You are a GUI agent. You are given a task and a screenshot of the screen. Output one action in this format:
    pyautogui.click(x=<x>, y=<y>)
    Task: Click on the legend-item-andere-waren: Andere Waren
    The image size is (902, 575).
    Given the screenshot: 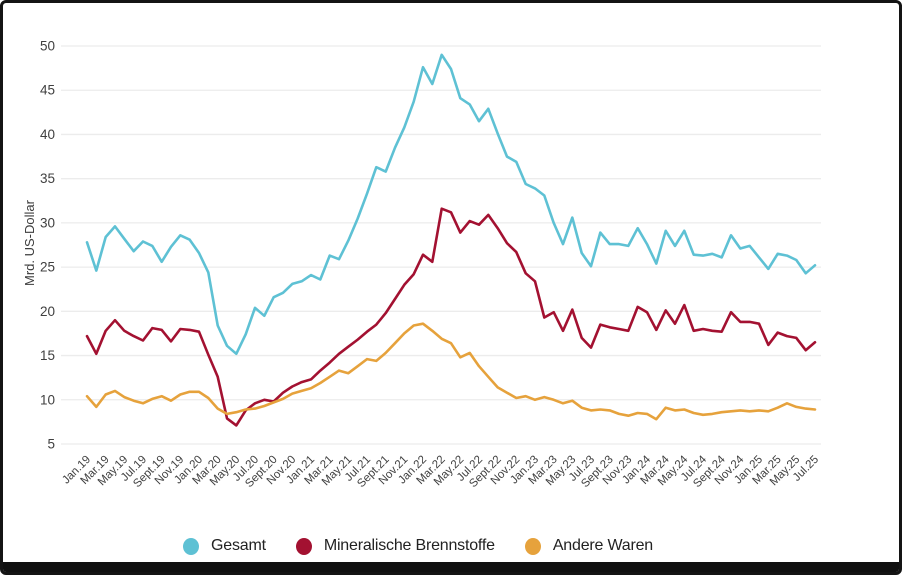 What is the action you would take?
    pyautogui.click(x=588, y=546)
    